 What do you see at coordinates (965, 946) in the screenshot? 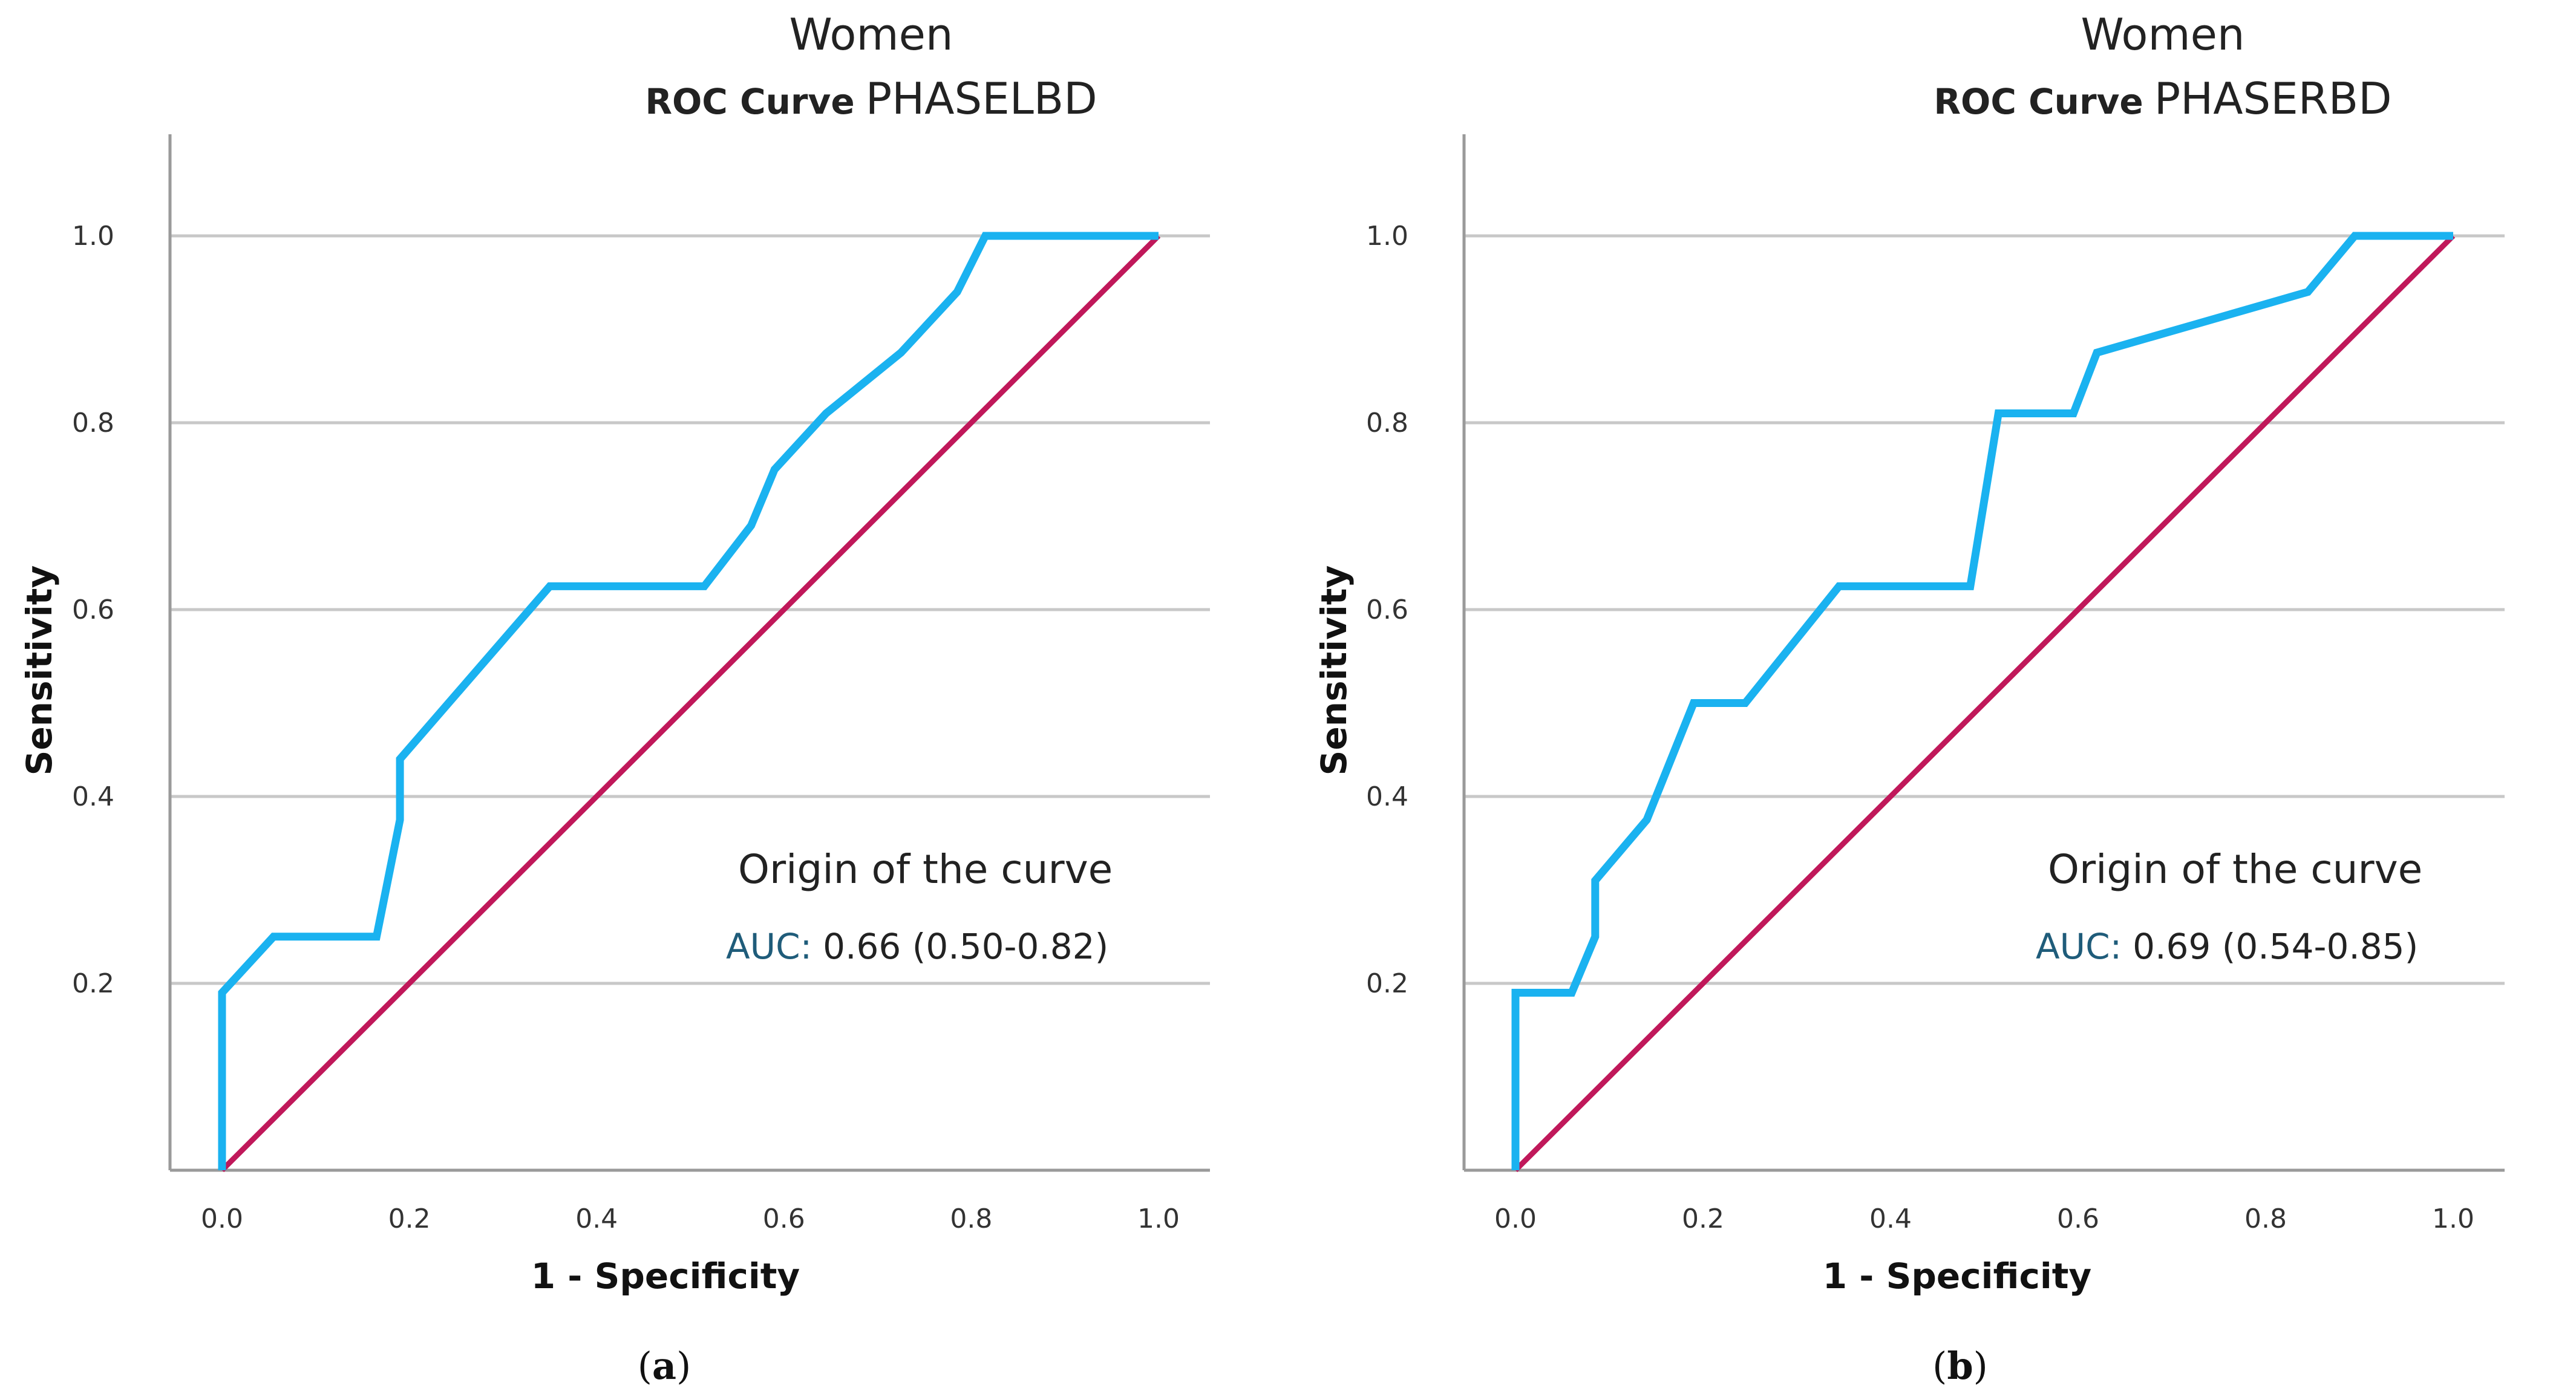
I see `auc-value: 0.66 (0.50-0.82)` at bounding box center [965, 946].